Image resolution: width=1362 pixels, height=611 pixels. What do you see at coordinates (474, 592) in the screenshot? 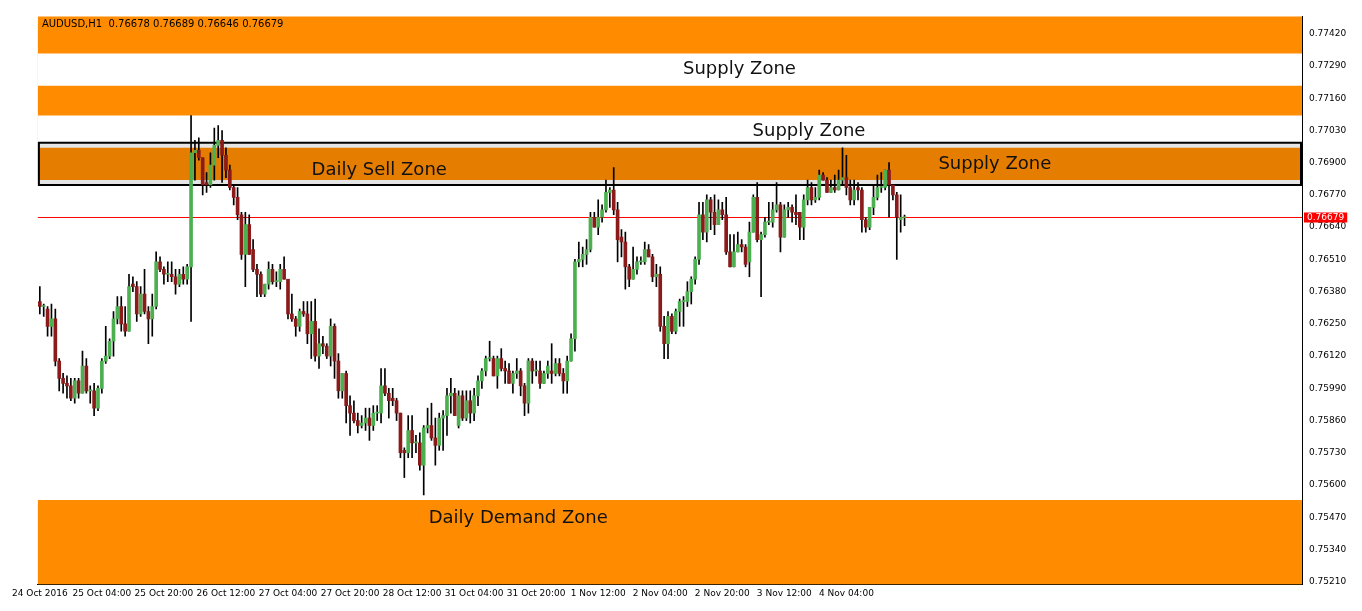
I see `x-tick-label: 31 Oct 04:00` at bounding box center [474, 592].